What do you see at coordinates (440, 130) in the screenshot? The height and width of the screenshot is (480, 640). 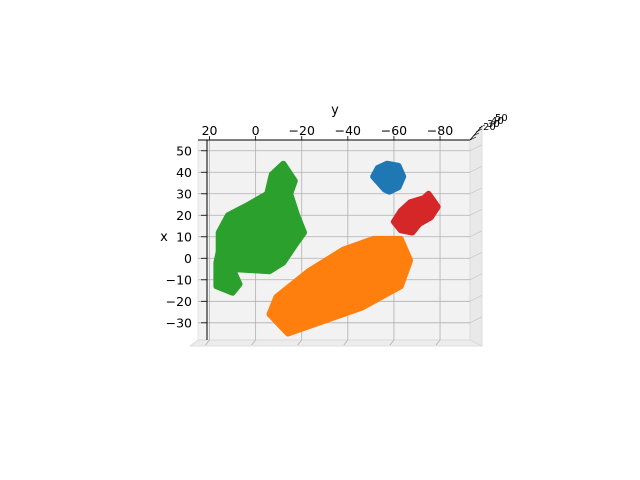 I see `y-tick-label: −80` at bounding box center [440, 130].